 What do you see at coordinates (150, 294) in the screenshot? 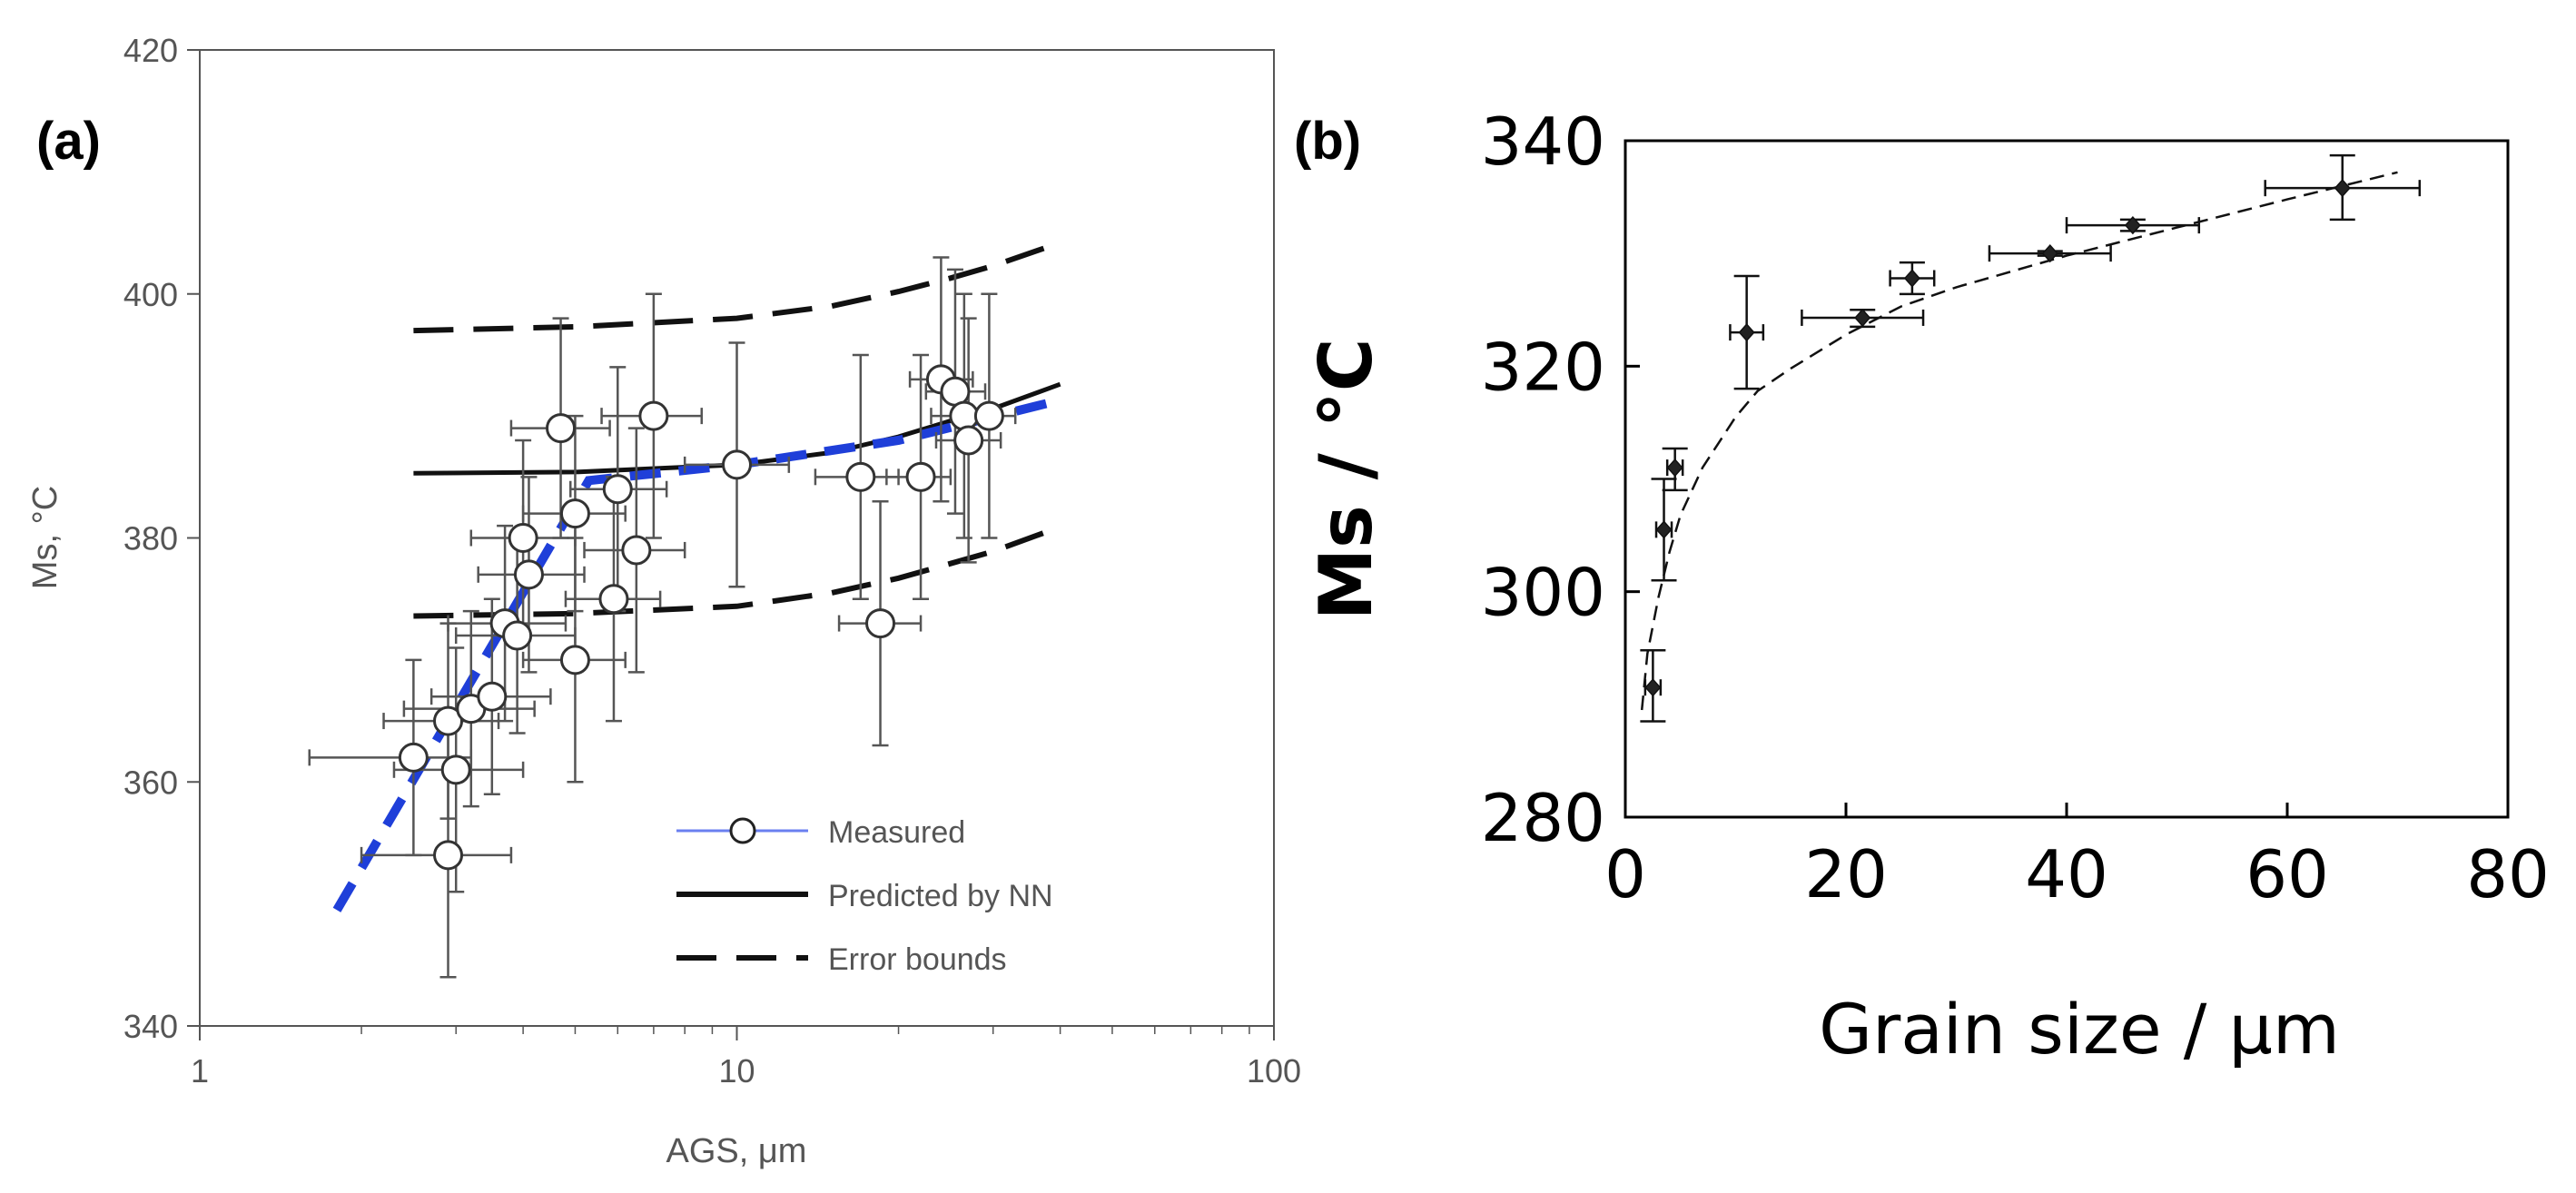
I see `y-tick-label-a: 400` at bounding box center [150, 294].